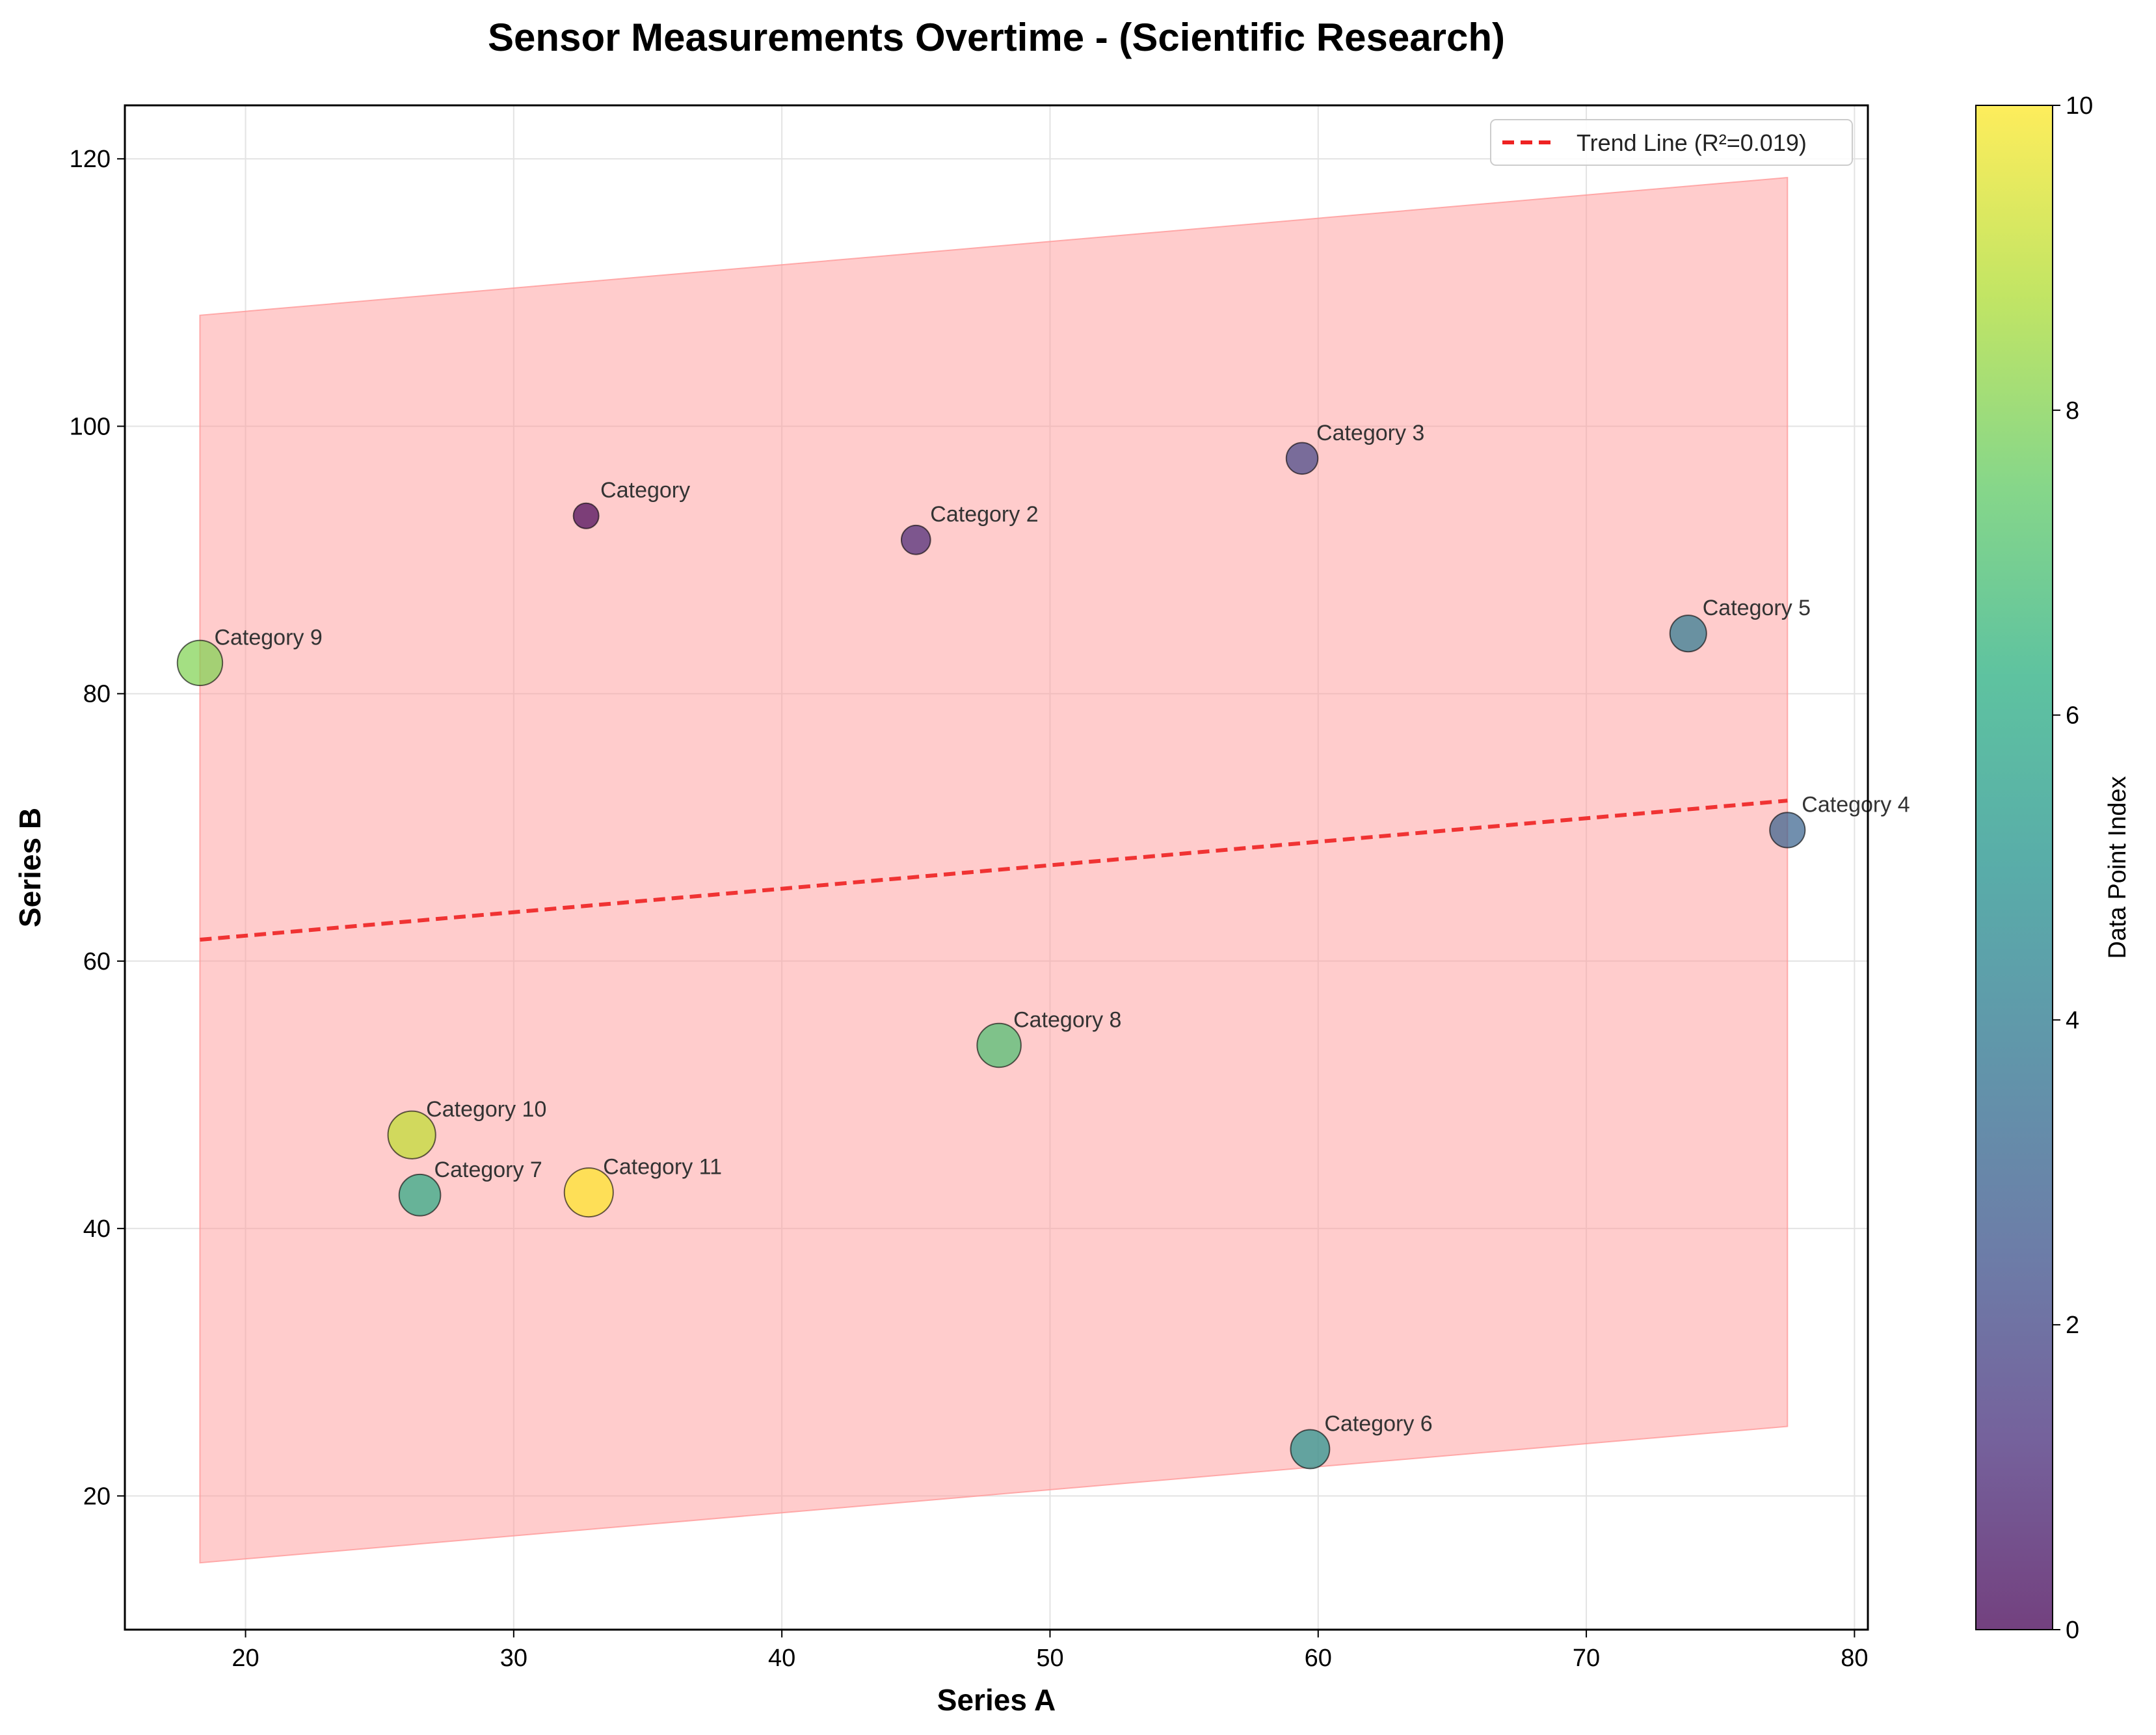  Describe the element at coordinates (2072, 716) in the screenshot. I see `colorbar-tick-label: 6` at that location.